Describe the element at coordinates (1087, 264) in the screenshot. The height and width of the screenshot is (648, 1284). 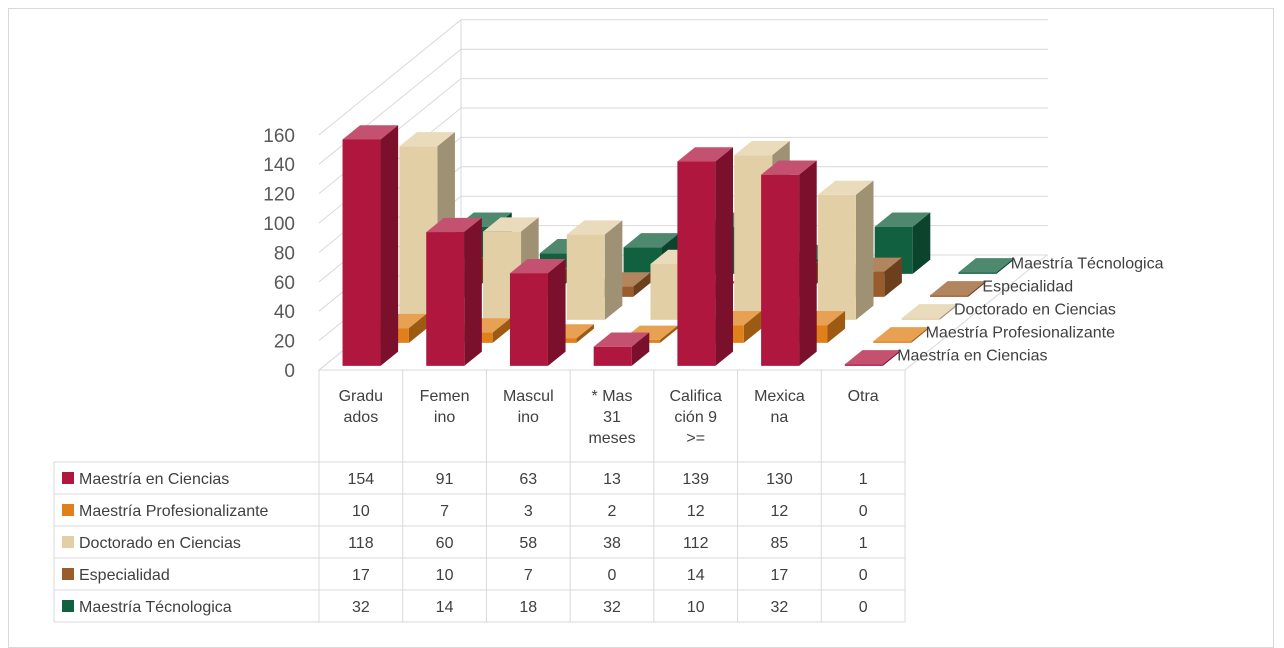
I see `depth-axis-label: Maestría Técnologica` at that location.